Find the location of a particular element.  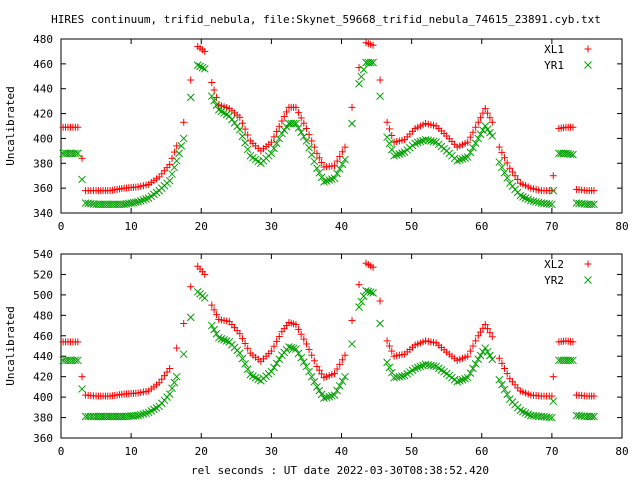

y-tick-label: 340 is located at coordinates (43, 213).